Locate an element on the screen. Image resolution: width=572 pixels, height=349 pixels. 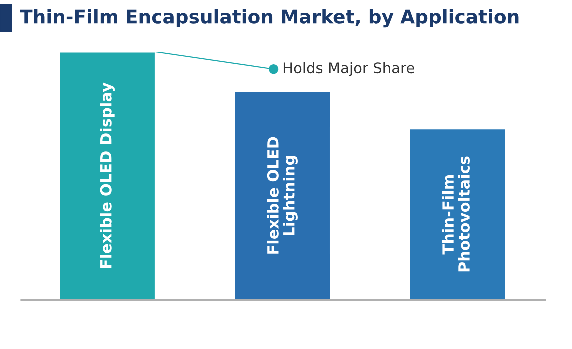
annotation: Holds Major Share is located at coordinates (349, 69).